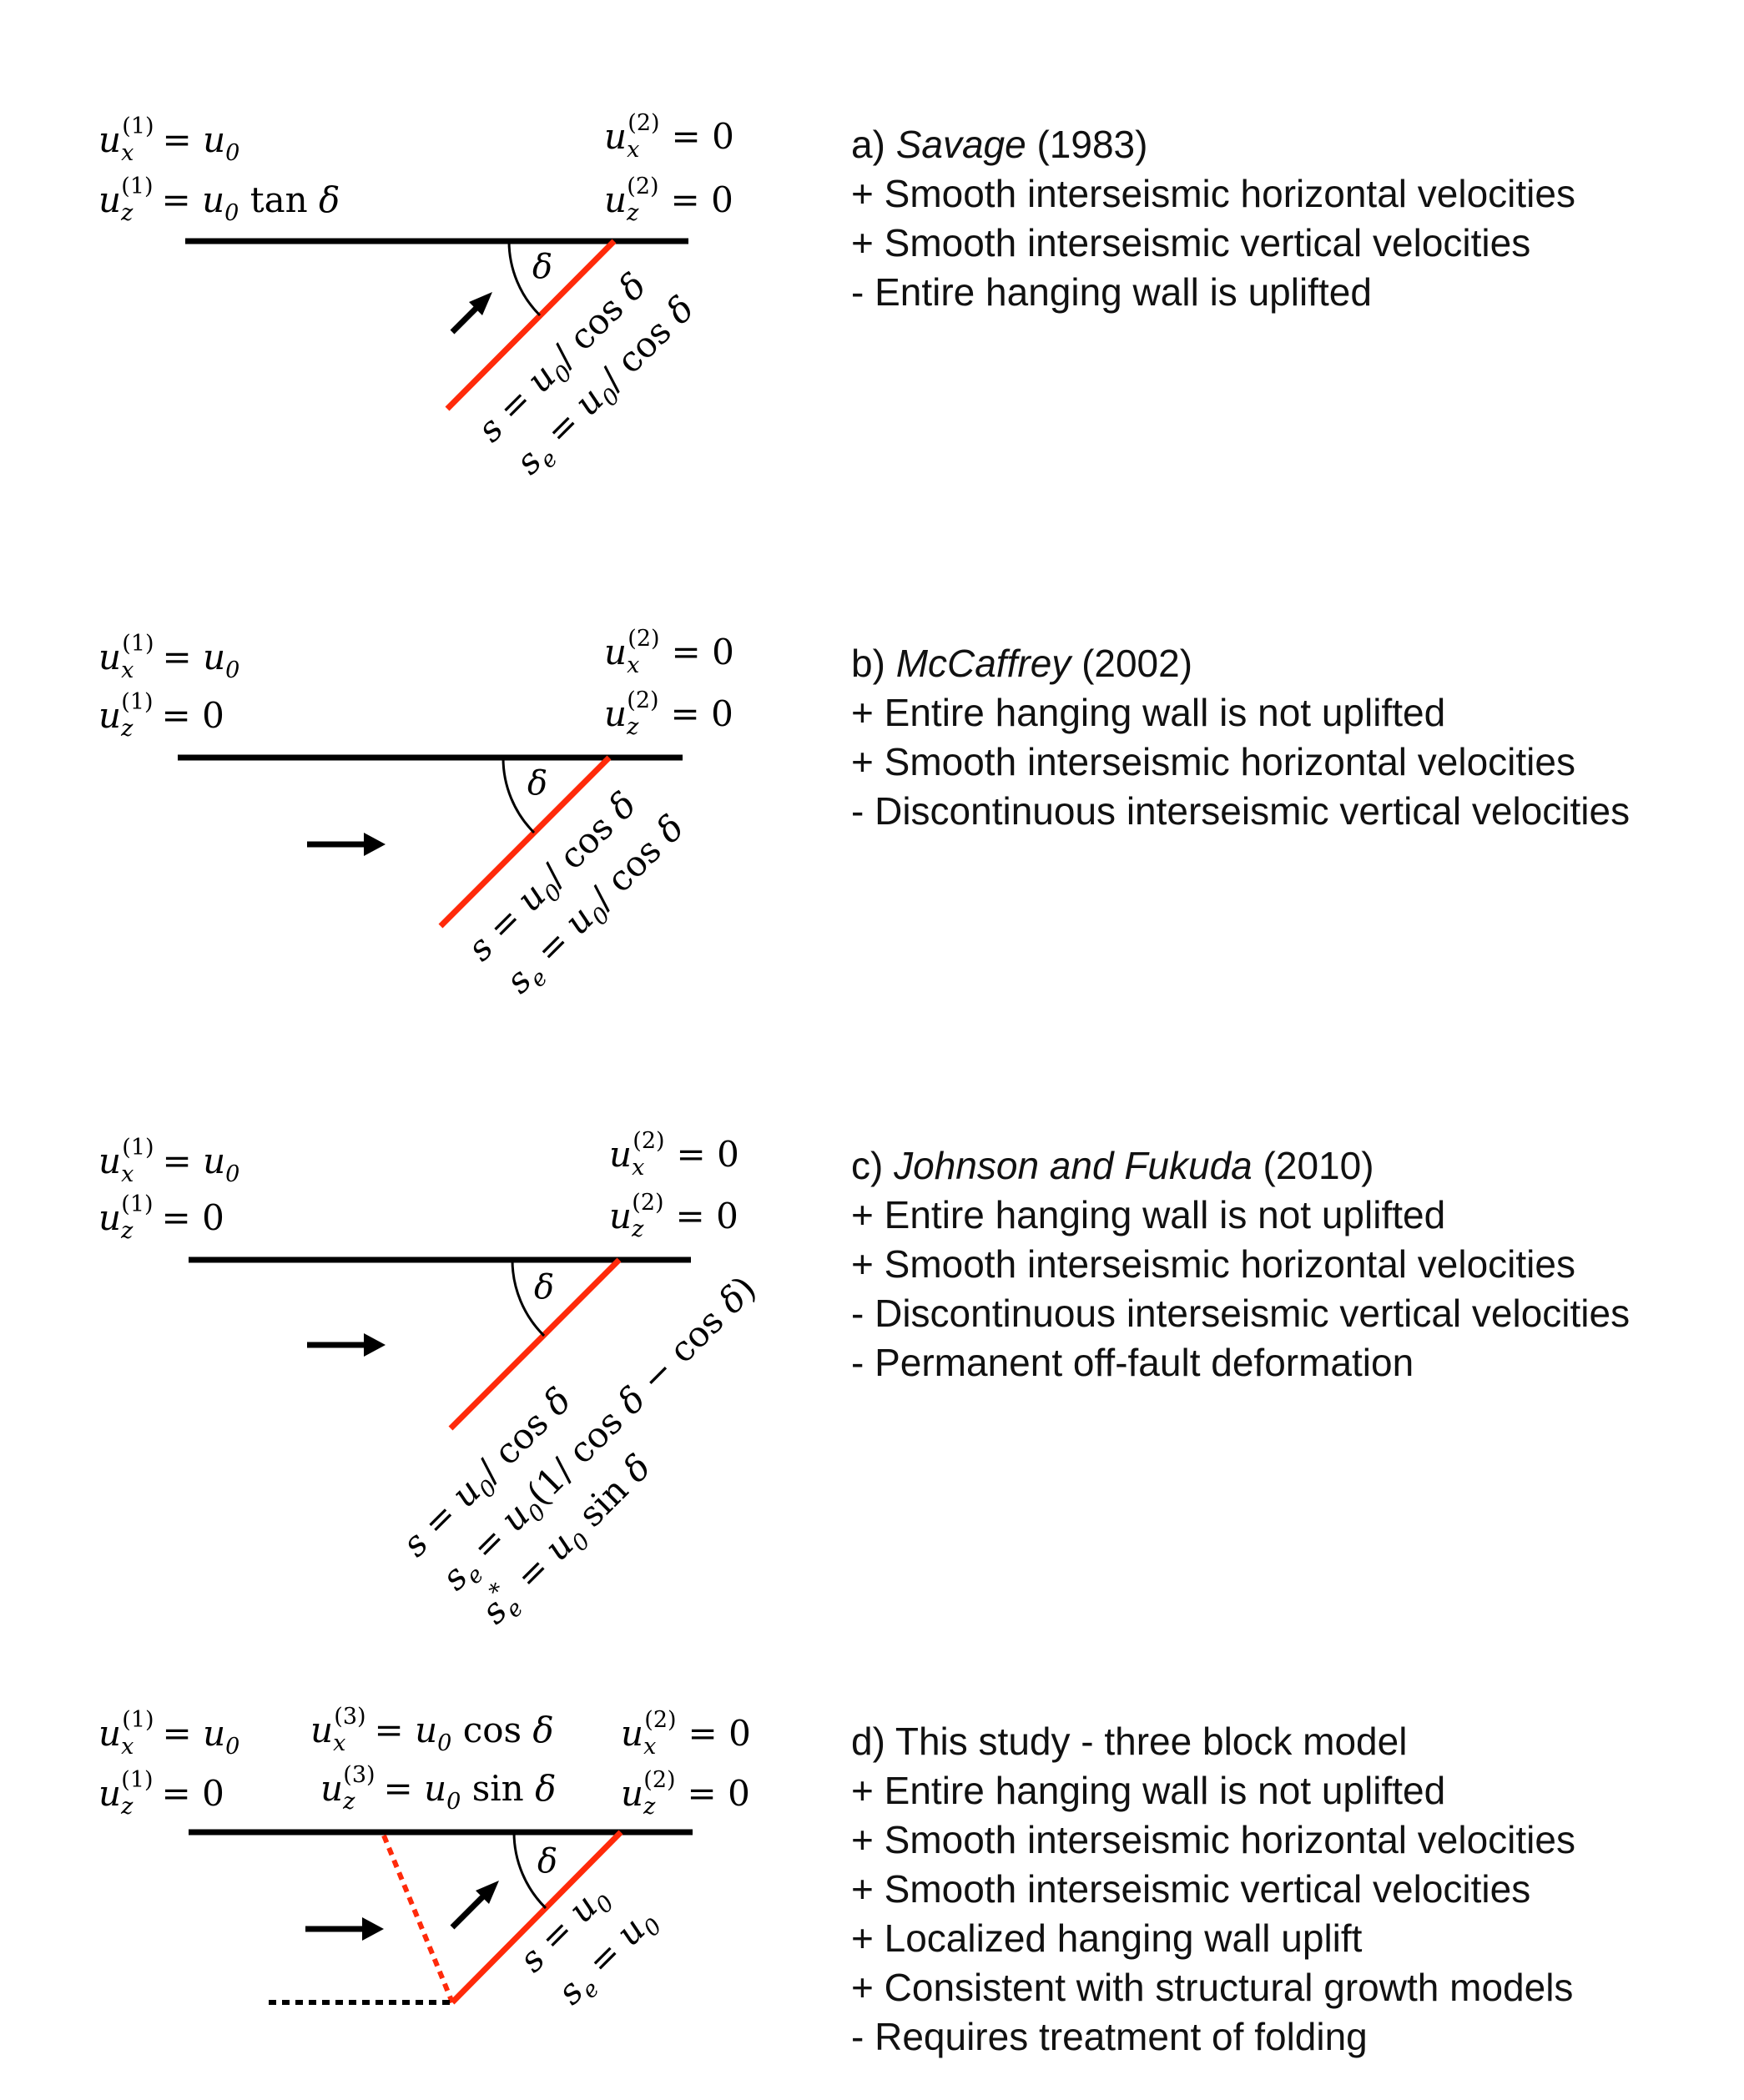 This screenshot has width=1744, height=2100. I want to click on left-block-equations: ux(1) = u0 uz(1) = u0 tan δ, so click(219, 169).